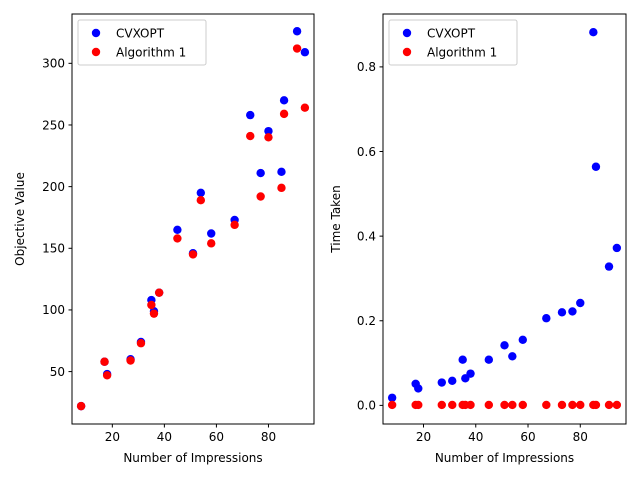 Image resolution: width=640 pixels, height=480 pixels. I want to click on right-chart-y-ticks: 0.0 0.2 0.4 0.6 0.8, so click(370, 236).